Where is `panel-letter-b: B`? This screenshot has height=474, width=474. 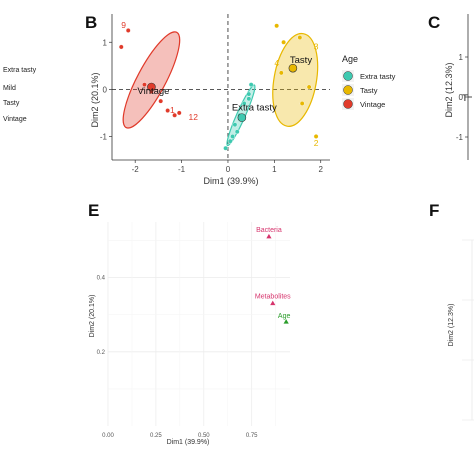 panel-letter-b: B is located at coordinates (91, 22).